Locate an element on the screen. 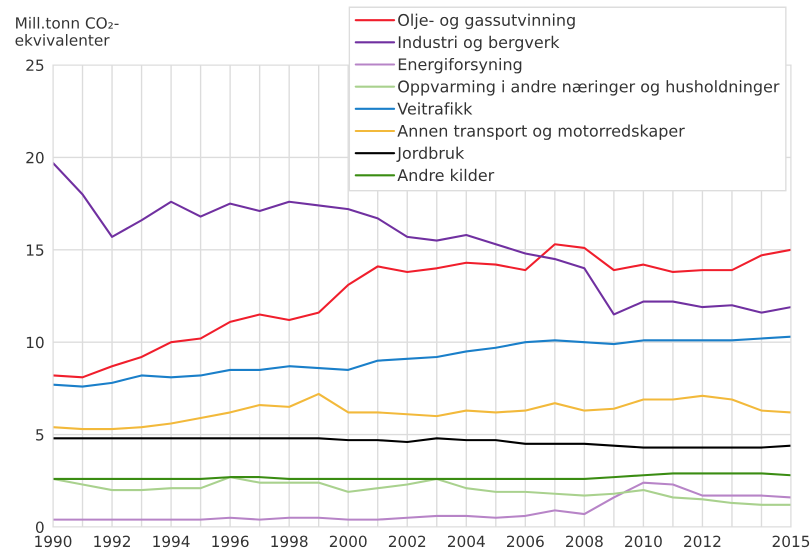  x-tick-label: 2010 is located at coordinates (643, 542).